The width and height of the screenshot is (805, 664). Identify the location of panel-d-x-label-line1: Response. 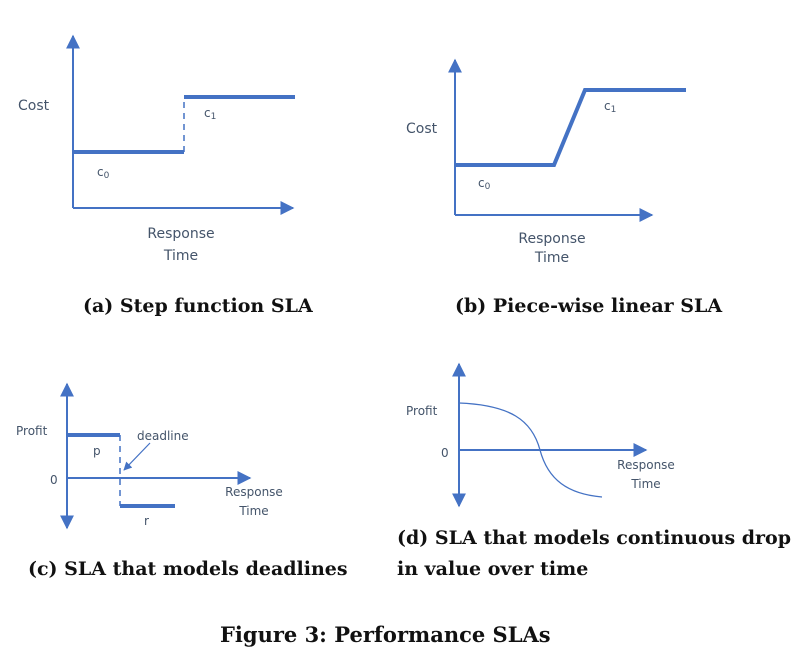
(646, 465).